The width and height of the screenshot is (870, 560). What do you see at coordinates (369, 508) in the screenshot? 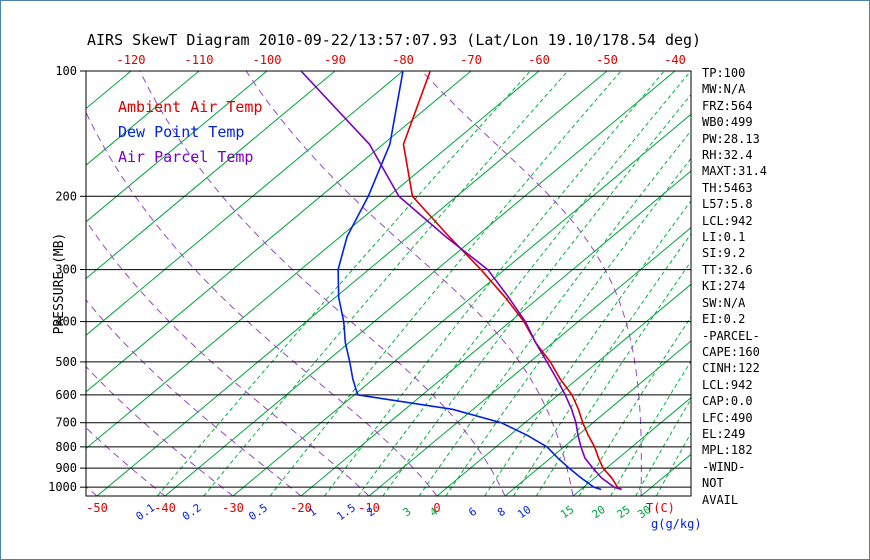
I see `svg-text: -10` at bounding box center [369, 508].